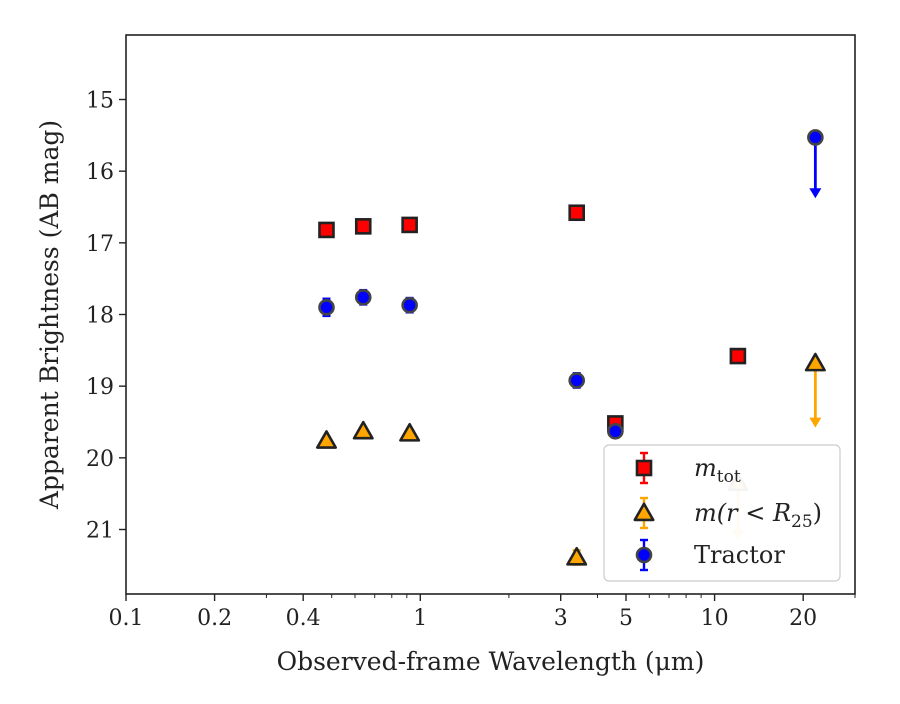 This screenshot has width=900, height=704. Describe the element at coordinates (100, 459) in the screenshot. I see `y-tick-label: 20` at that location.